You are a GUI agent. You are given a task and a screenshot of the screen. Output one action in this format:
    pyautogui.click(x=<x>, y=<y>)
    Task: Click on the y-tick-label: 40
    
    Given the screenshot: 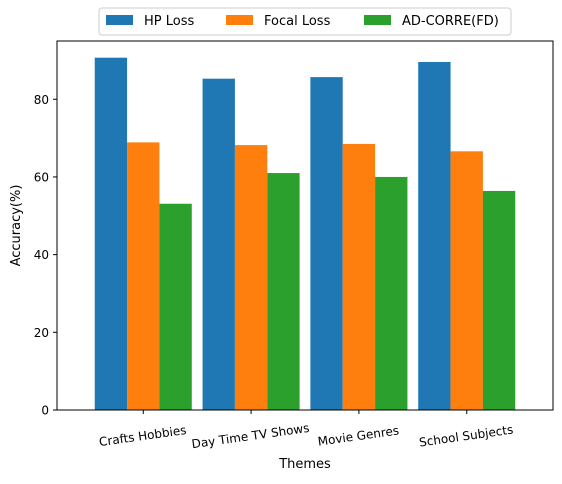 What is the action you would take?
    pyautogui.click(x=41, y=255)
    